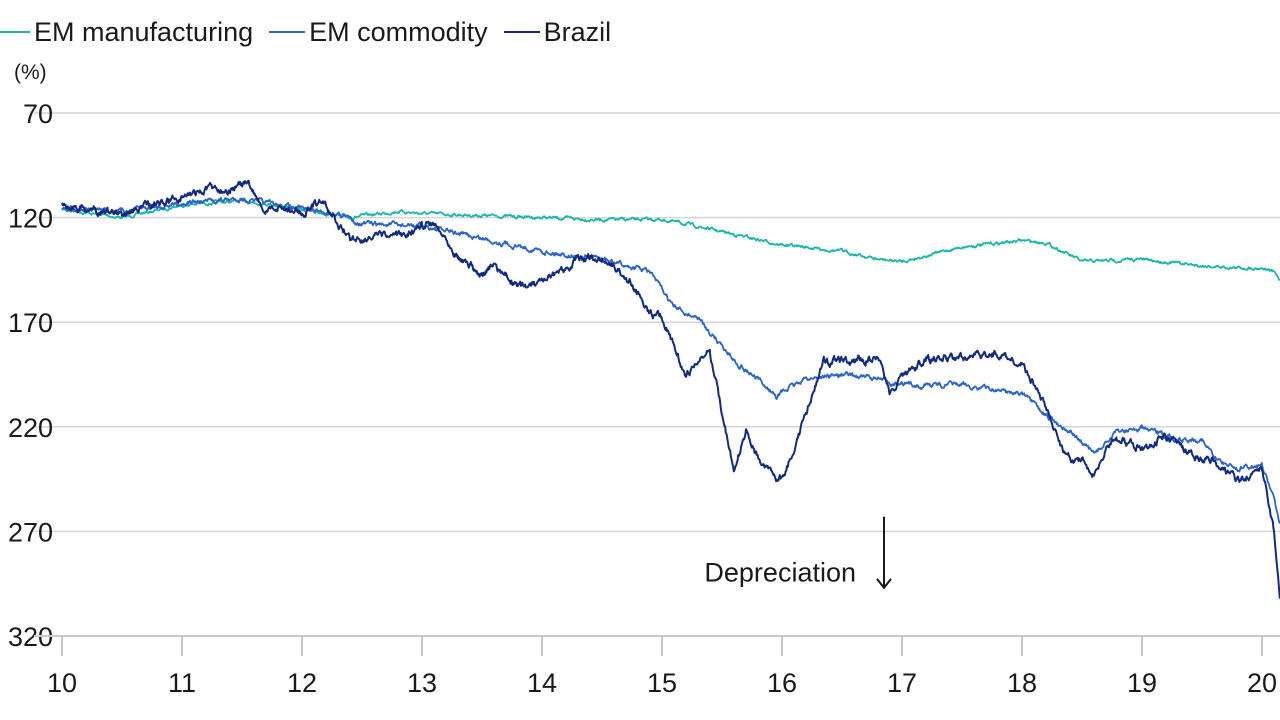 This screenshot has height=720, width=1280. Describe the element at coordinates (30, 323) in the screenshot. I see `y-tick-label: 170` at that location.